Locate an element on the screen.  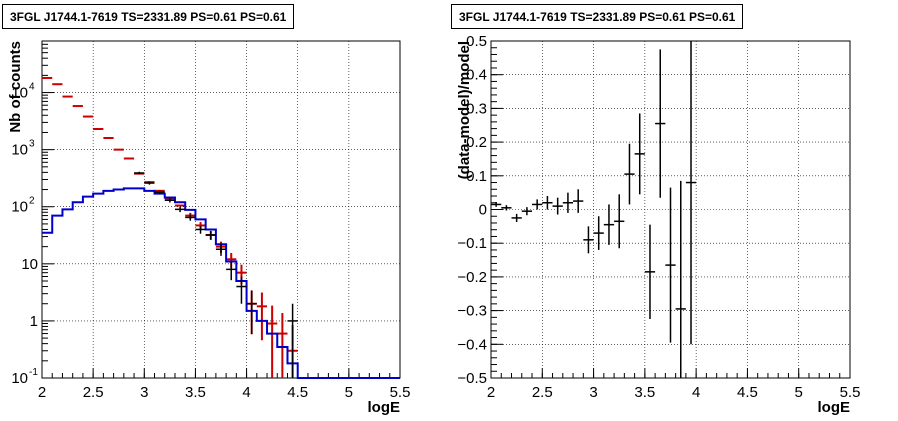
y-tick-exponent: 2 is located at coordinates (32, 201).